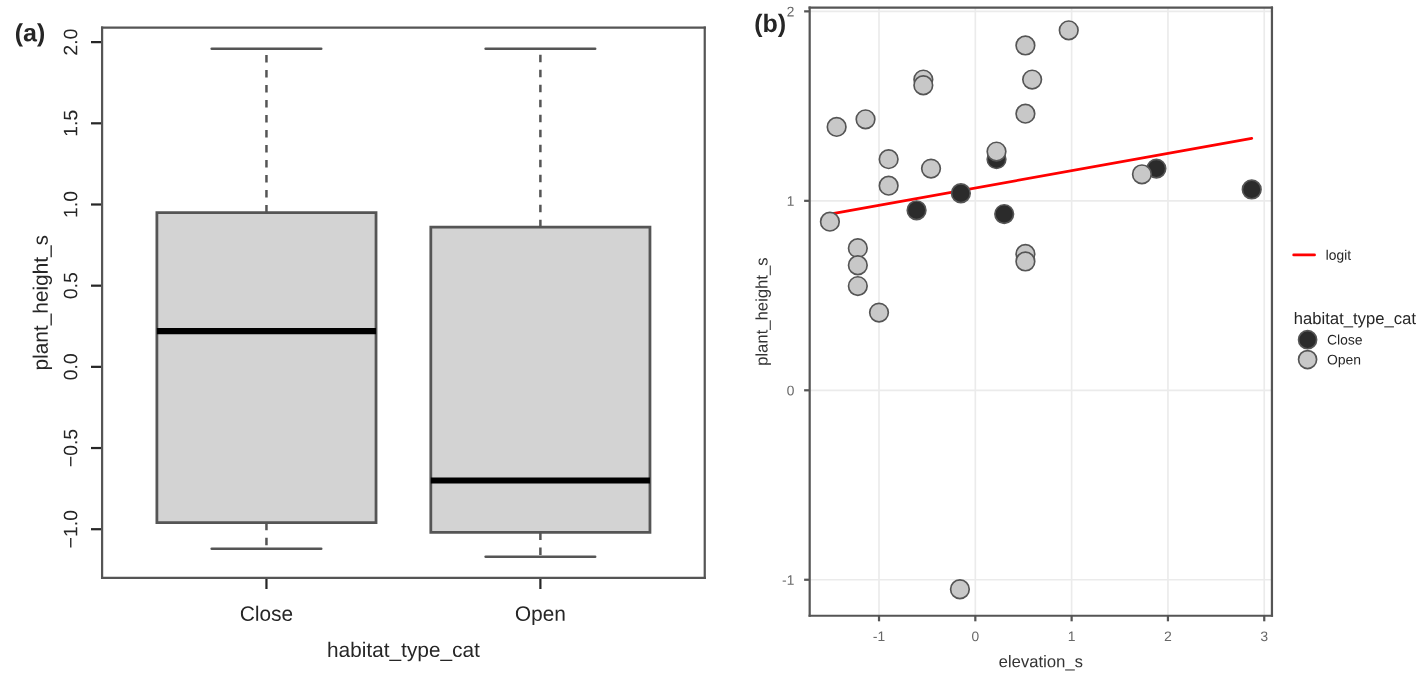  I want to click on x-axis-title: habitat_type_cat, so click(404, 651).